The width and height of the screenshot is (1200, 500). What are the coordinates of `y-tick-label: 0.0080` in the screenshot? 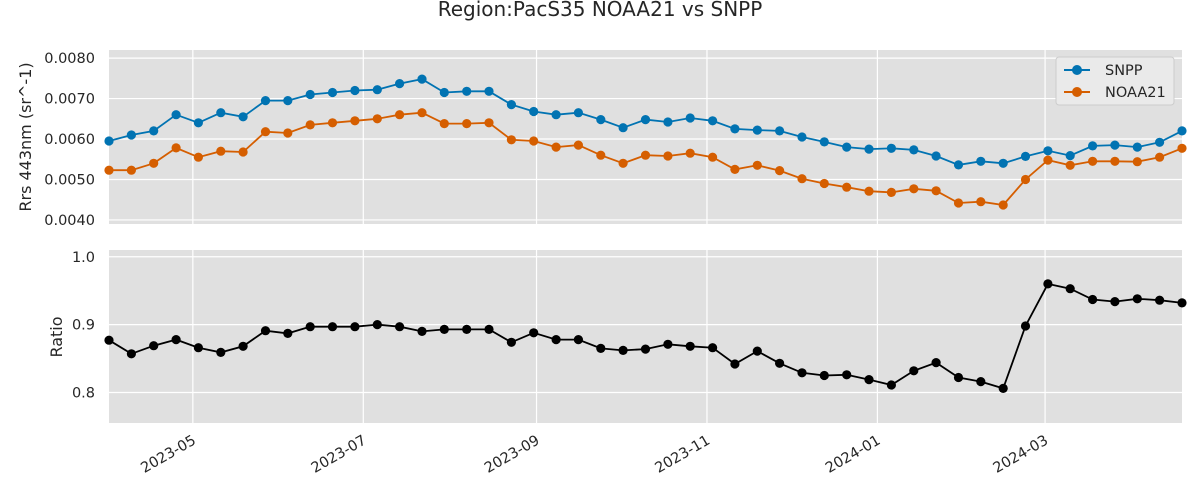 It's located at (69, 59).